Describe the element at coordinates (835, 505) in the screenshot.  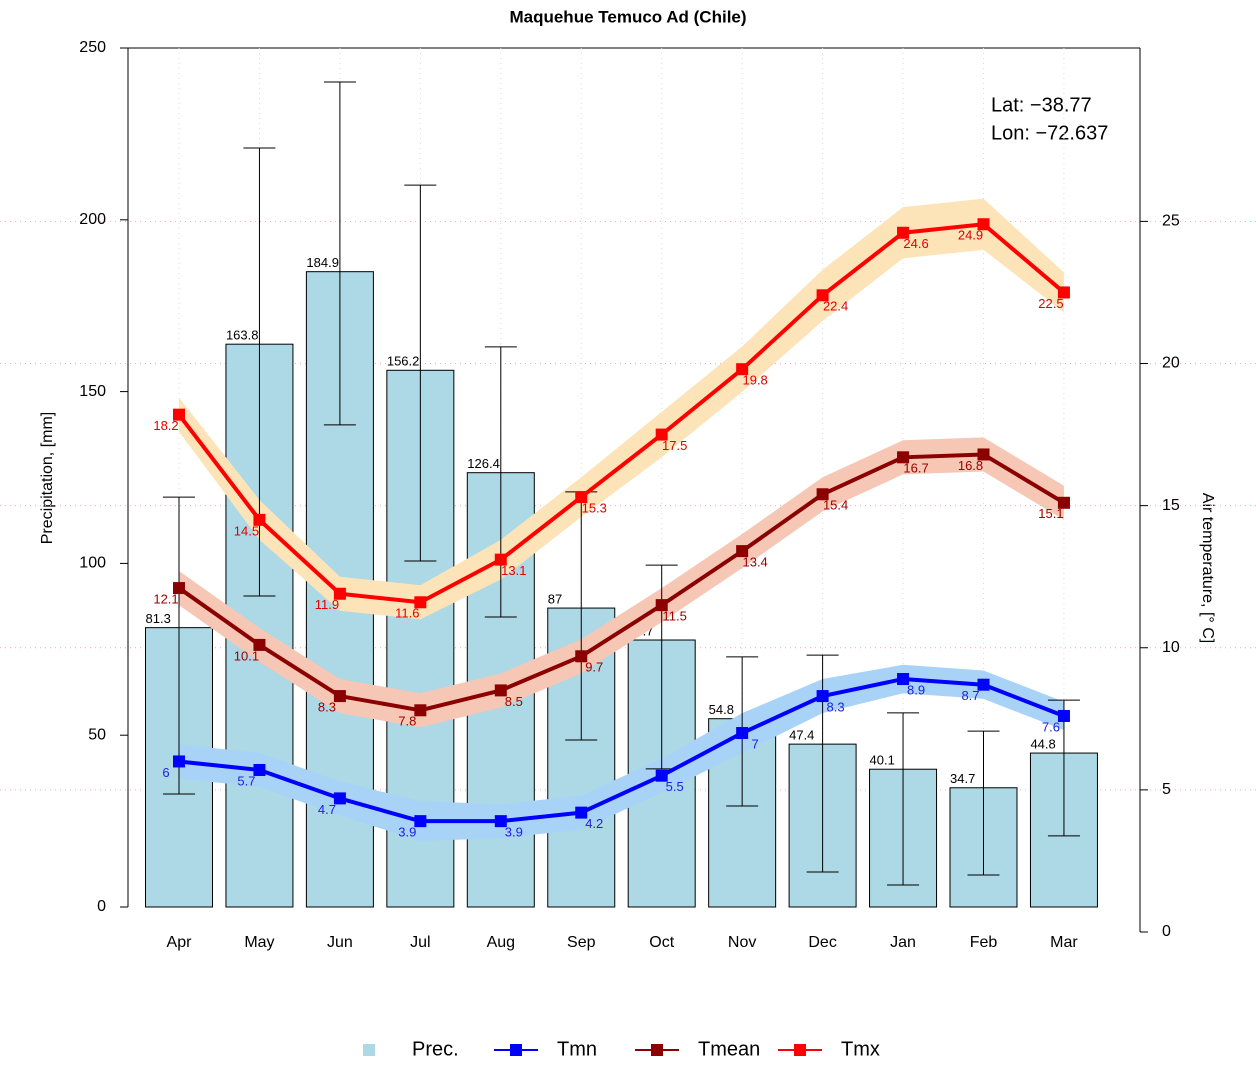
I see `data-label: 15.4` at that location.